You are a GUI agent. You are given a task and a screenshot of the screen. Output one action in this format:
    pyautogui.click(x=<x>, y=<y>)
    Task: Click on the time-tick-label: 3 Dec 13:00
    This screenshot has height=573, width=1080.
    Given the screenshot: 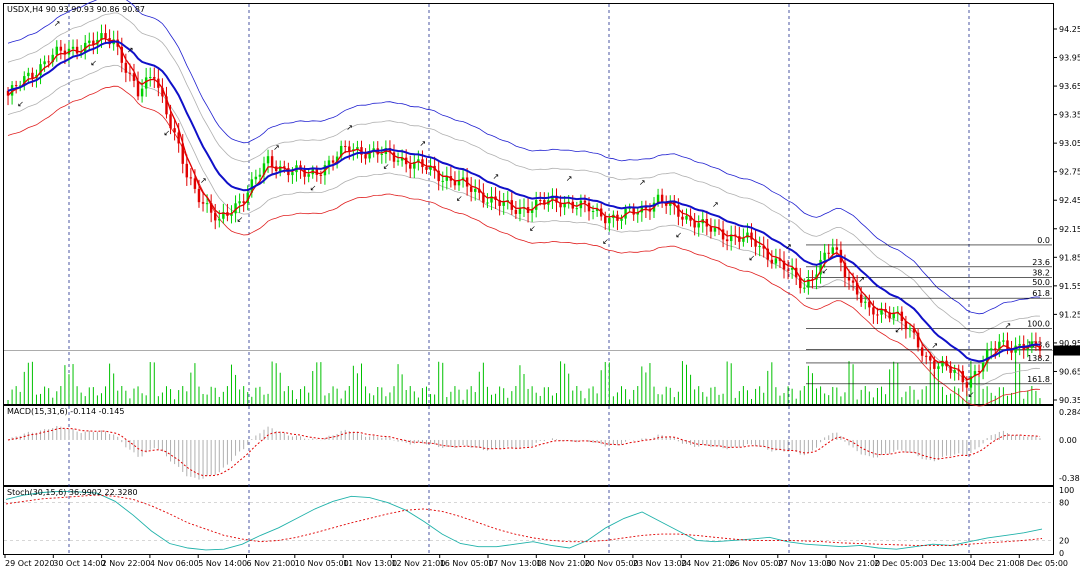 What is the action you would take?
    pyautogui.click(x=947, y=563)
    